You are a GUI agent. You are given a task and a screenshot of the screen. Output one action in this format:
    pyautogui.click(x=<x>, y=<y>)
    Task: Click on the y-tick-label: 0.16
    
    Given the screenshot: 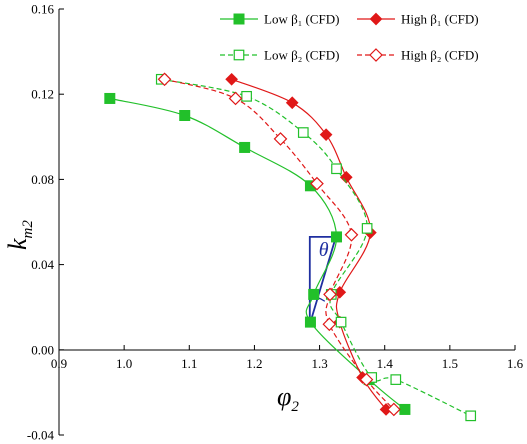 What is the action you would take?
    pyautogui.click(x=42, y=9)
    